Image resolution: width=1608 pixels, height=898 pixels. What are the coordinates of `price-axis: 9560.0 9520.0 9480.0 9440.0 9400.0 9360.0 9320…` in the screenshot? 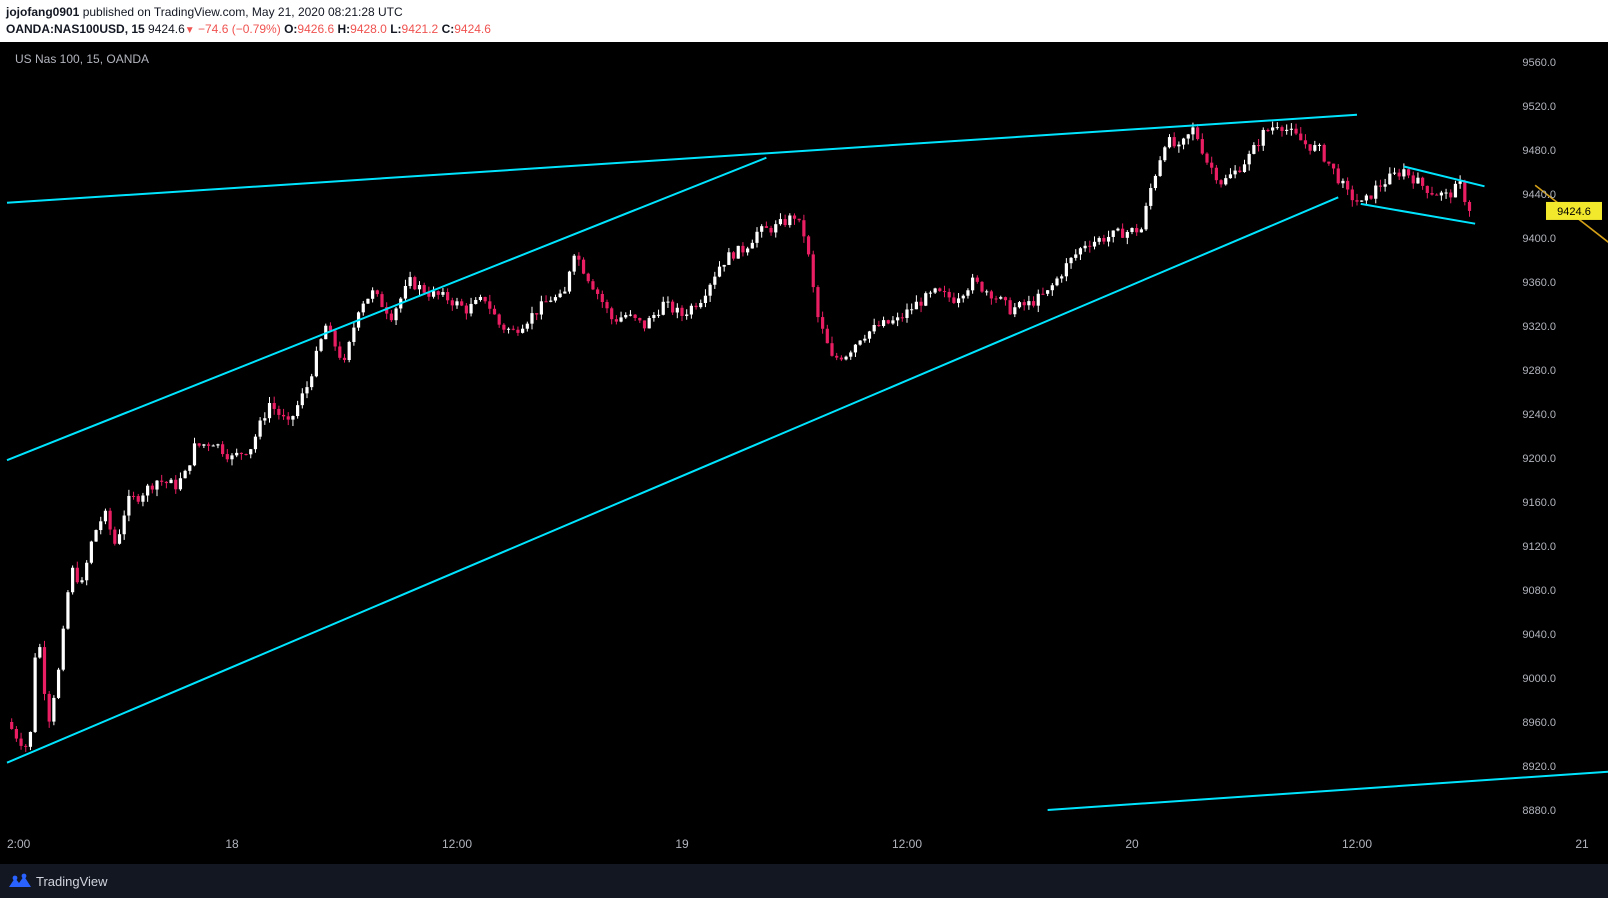 It's located at (1539, 437).